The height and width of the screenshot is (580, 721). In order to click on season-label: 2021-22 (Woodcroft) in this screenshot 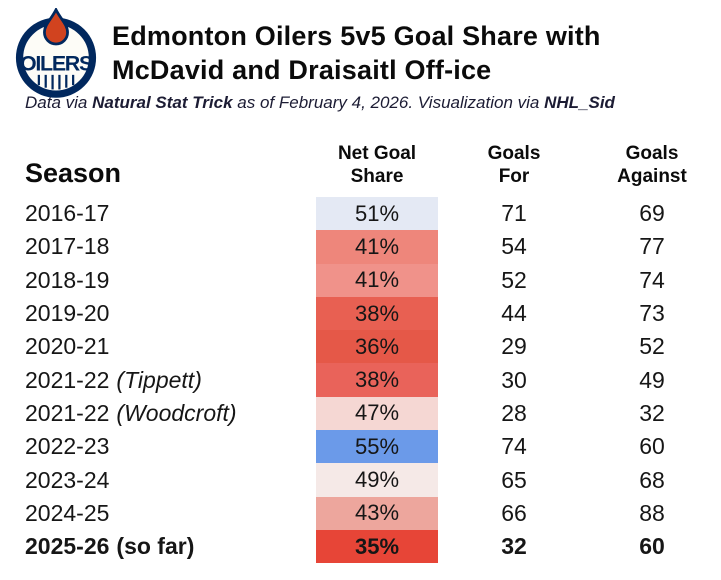, I will do `click(170, 413)`.